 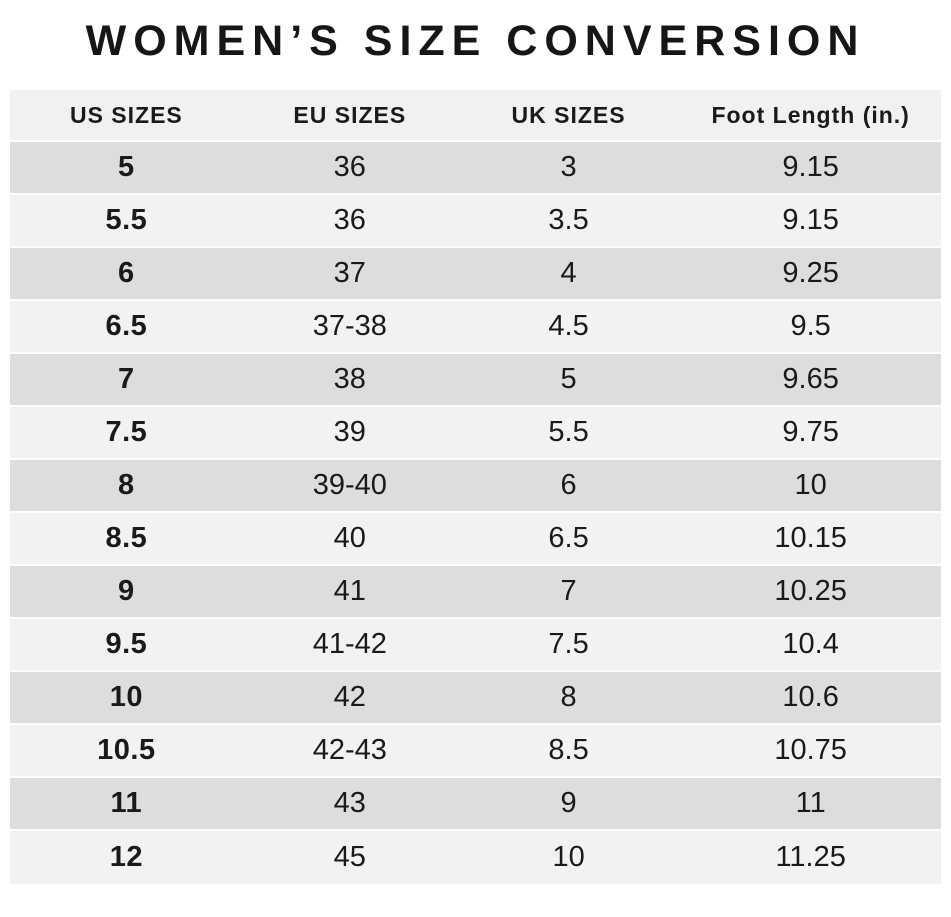 I want to click on us-size-cell: 8.5, so click(x=126, y=539).